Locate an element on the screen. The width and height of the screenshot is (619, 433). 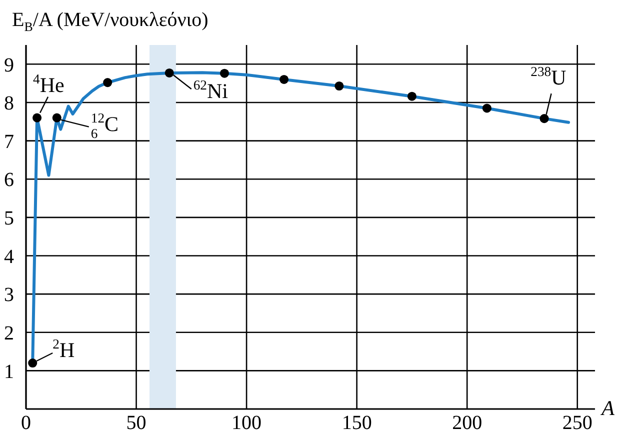
annotation: $^{62}$Ni is located at coordinates (210, 90).